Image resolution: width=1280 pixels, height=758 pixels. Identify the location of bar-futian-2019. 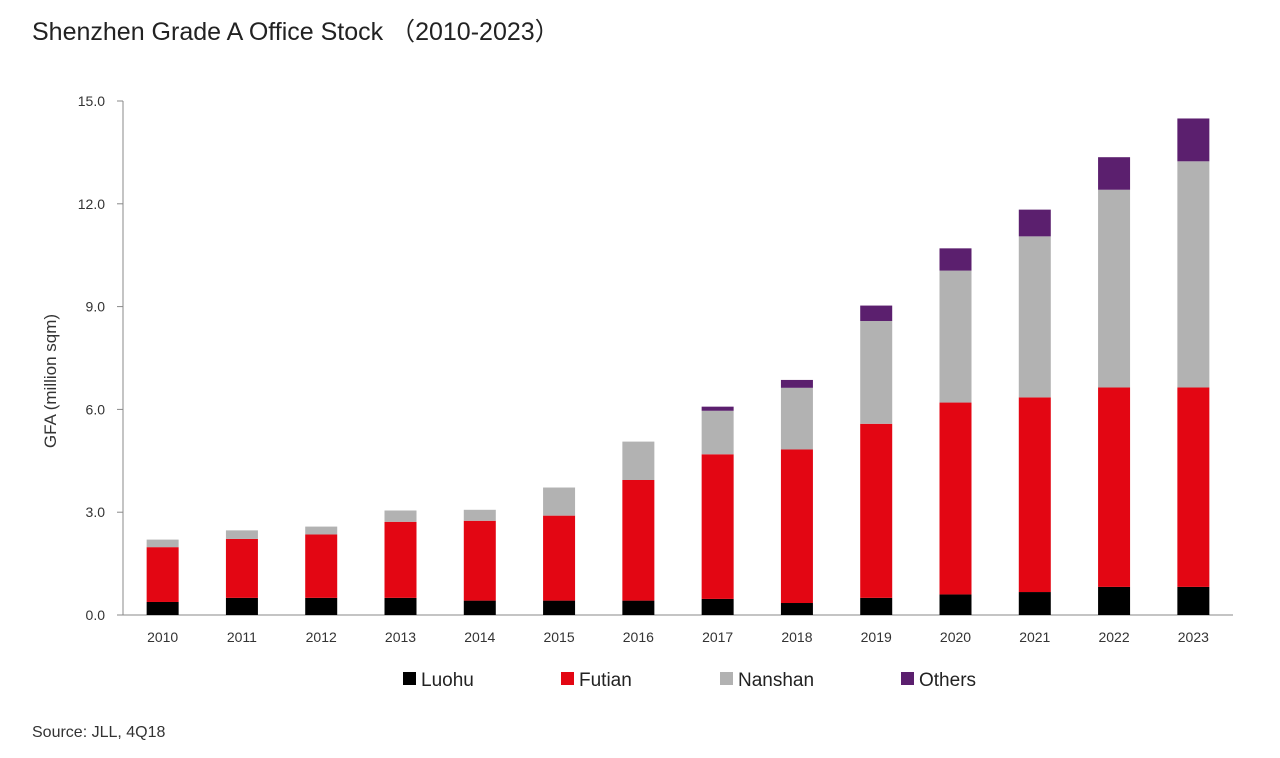
(876, 510).